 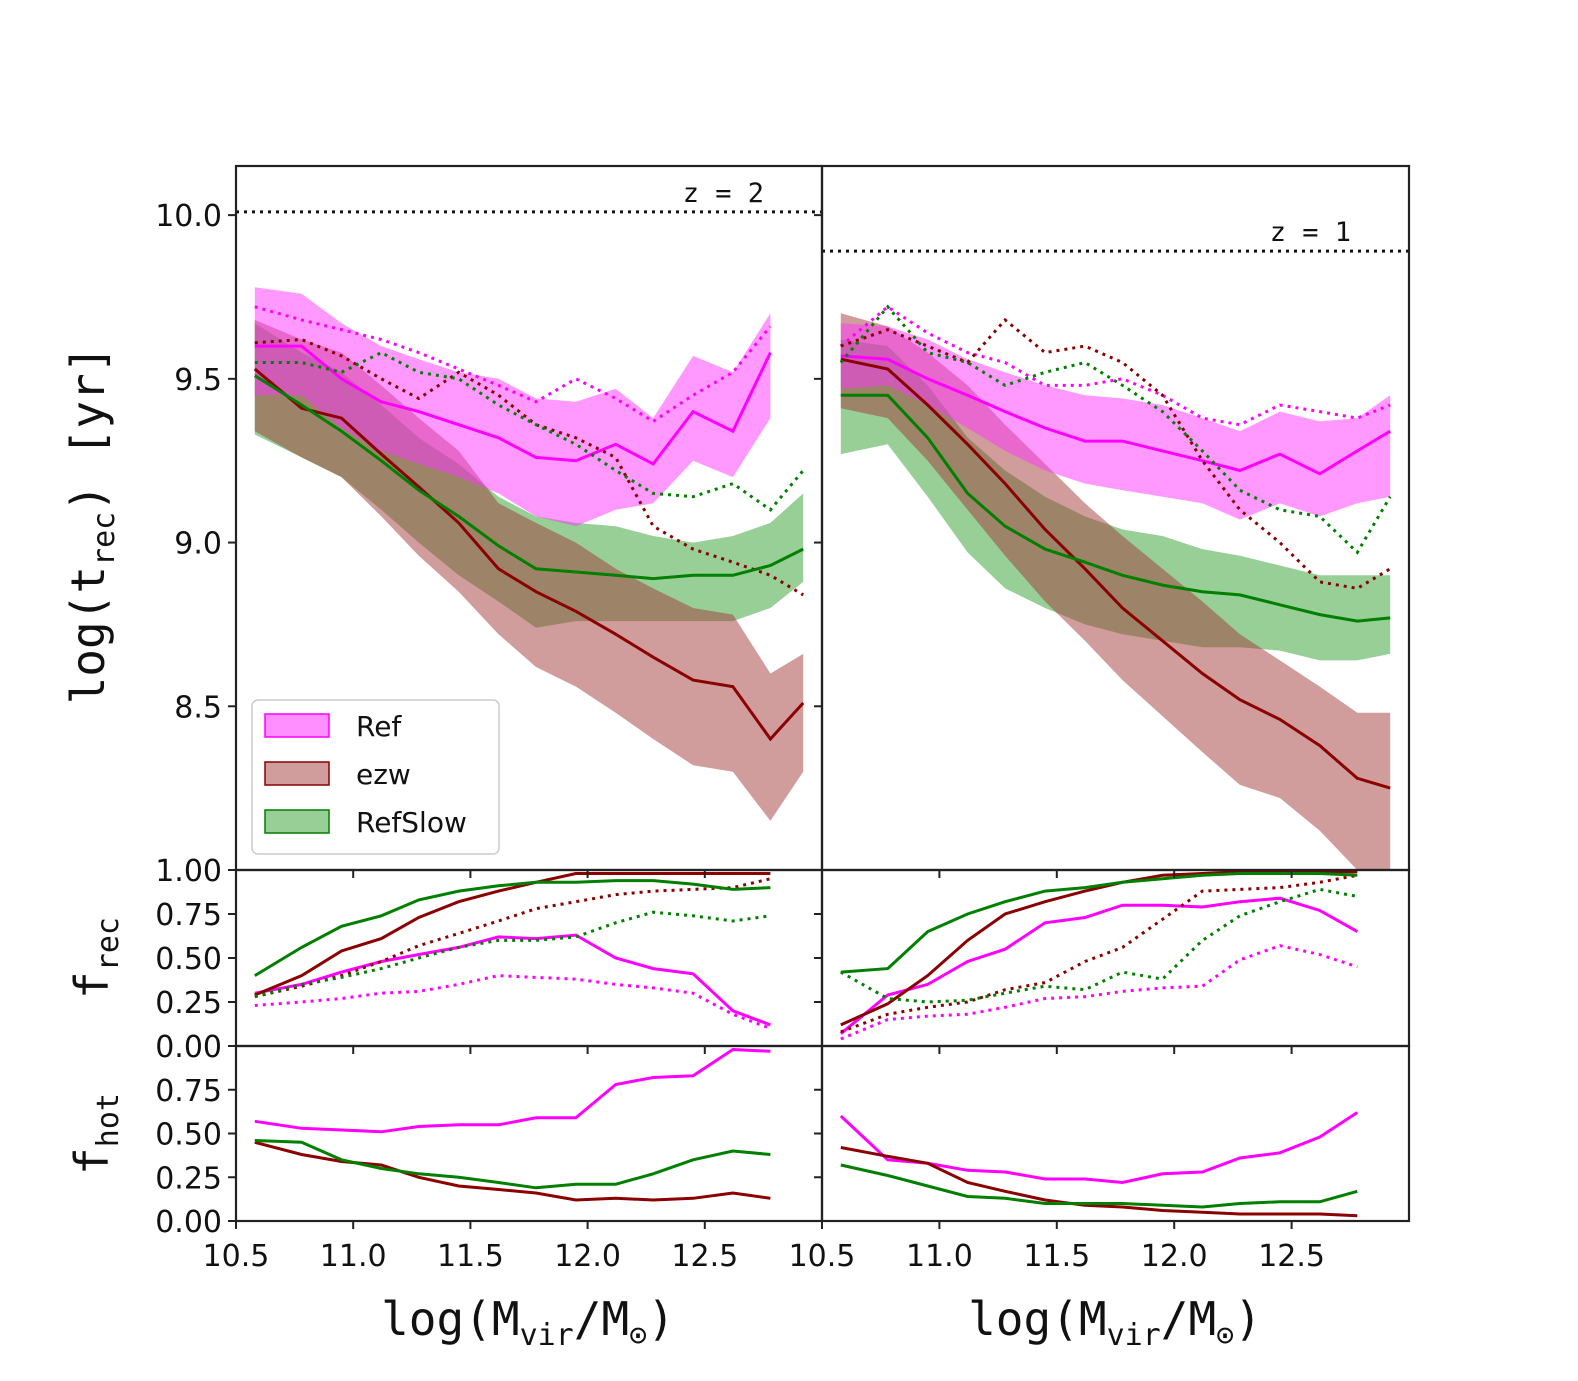 I want to click on x-axis-label-right: log(Mvir/M⊙), so click(x=1115, y=1322).